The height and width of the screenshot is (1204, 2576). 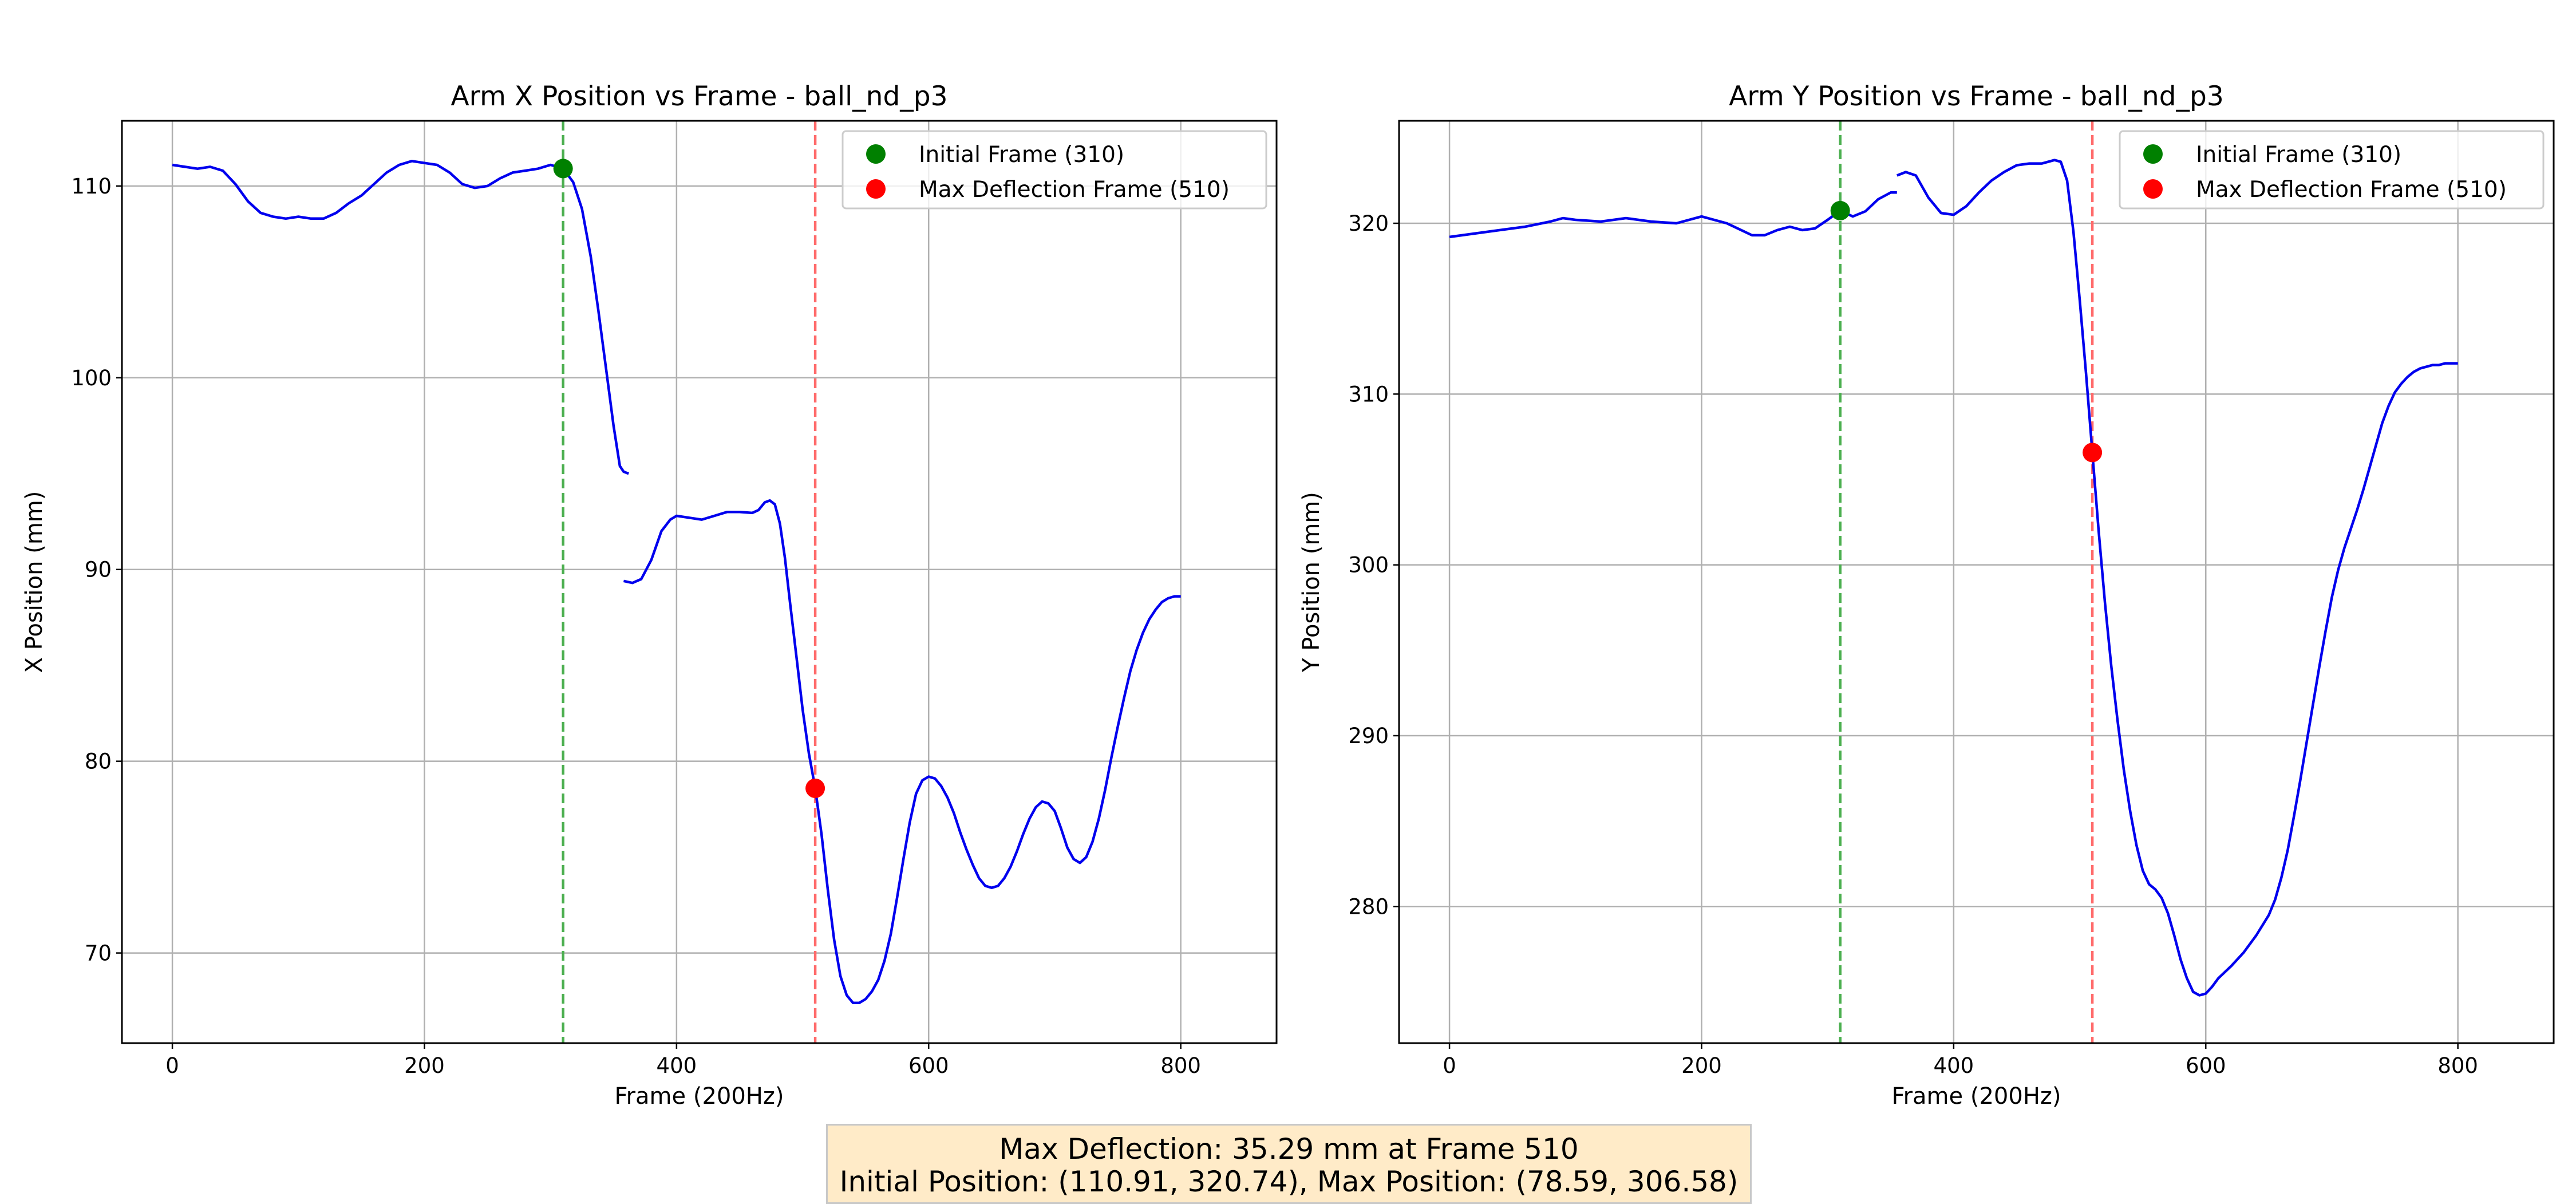 I want to click on summary-max-deflection: Max Deflection: 35.29 mm at Frame 510, so click(x=1289, y=1149).